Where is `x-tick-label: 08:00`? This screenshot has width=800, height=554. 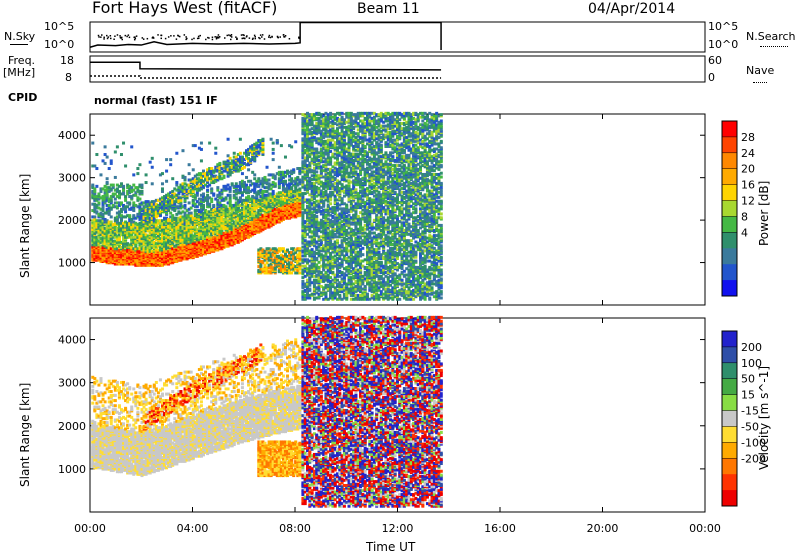
x-tick-label: 08:00 is located at coordinates (295, 528).